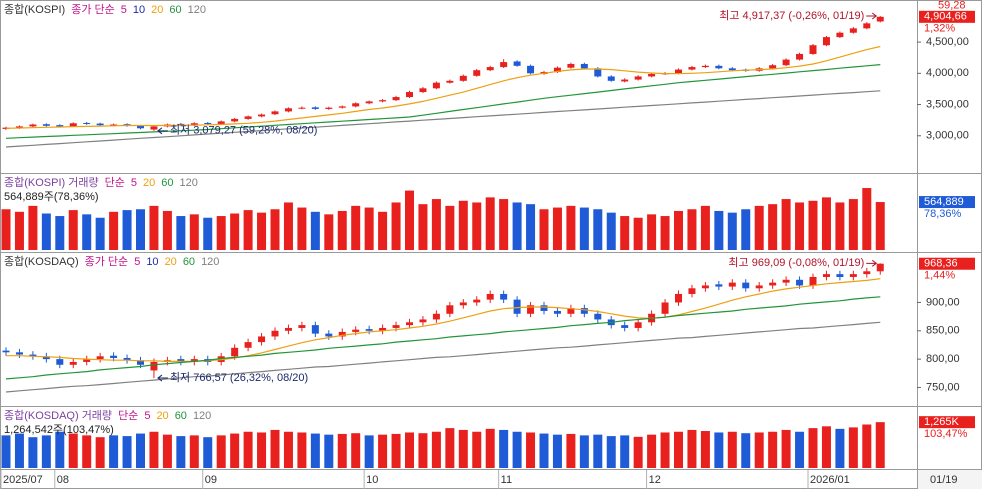 The width and height of the screenshot is (982, 489). What do you see at coordinates (947, 16) in the screenshot?
I see `price-tag` at bounding box center [947, 16].